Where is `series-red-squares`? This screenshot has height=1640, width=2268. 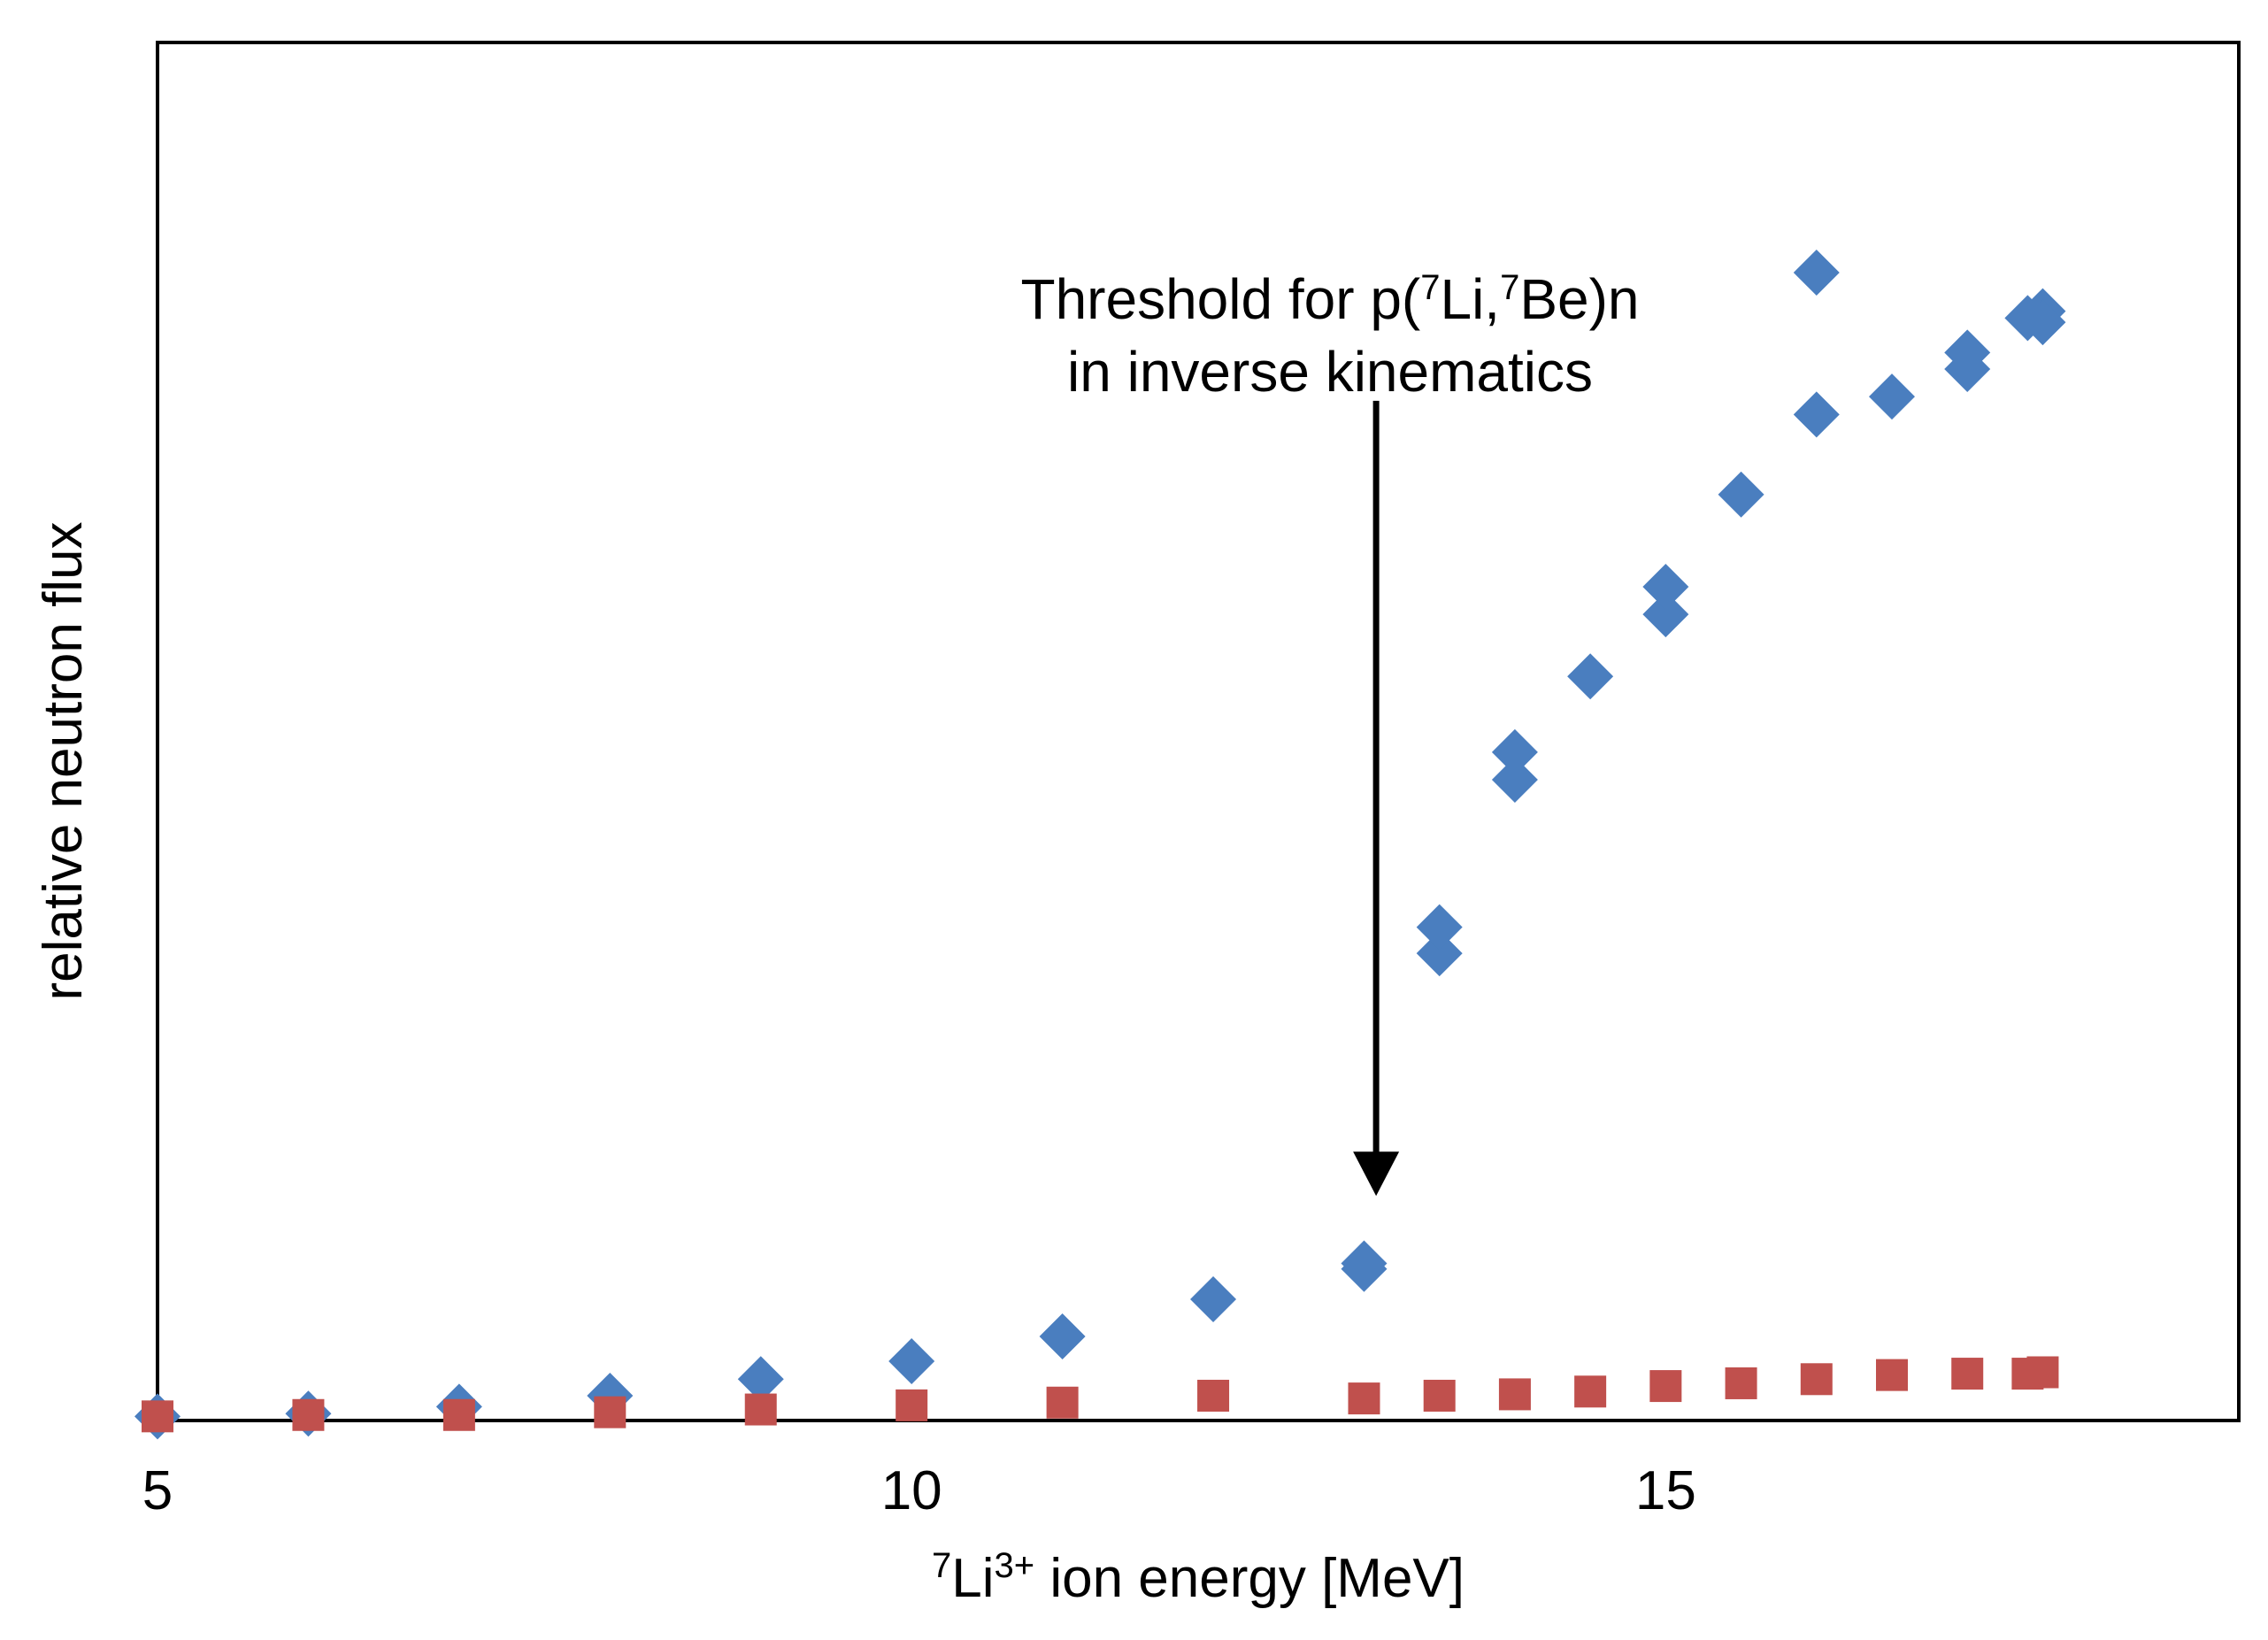 series-red-squares is located at coordinates (1100, 1394).